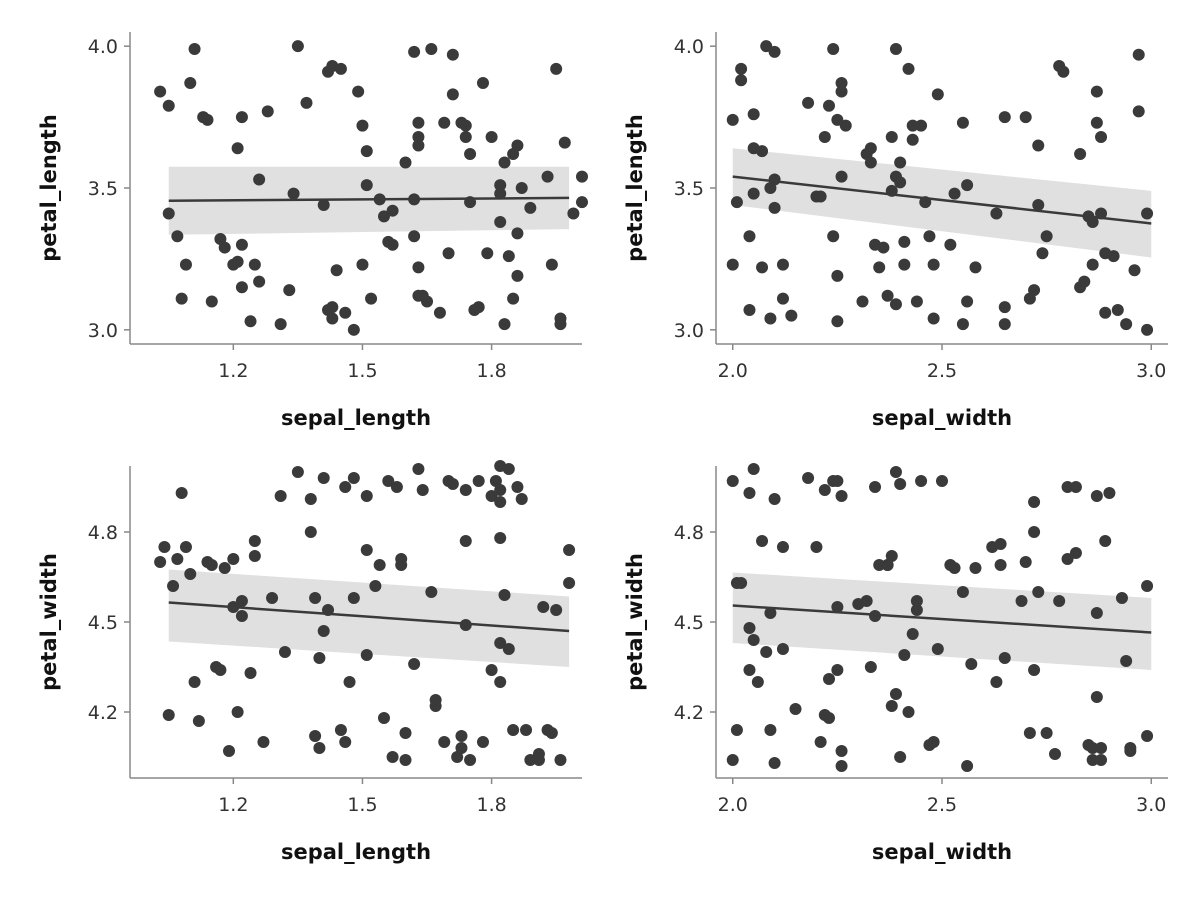 The width and height of the screenshot is (1200, 900). Describe the element at coordinates (362, 805) in the screenshot. I see `x-tick-label-1-5: 1.5` at that location.